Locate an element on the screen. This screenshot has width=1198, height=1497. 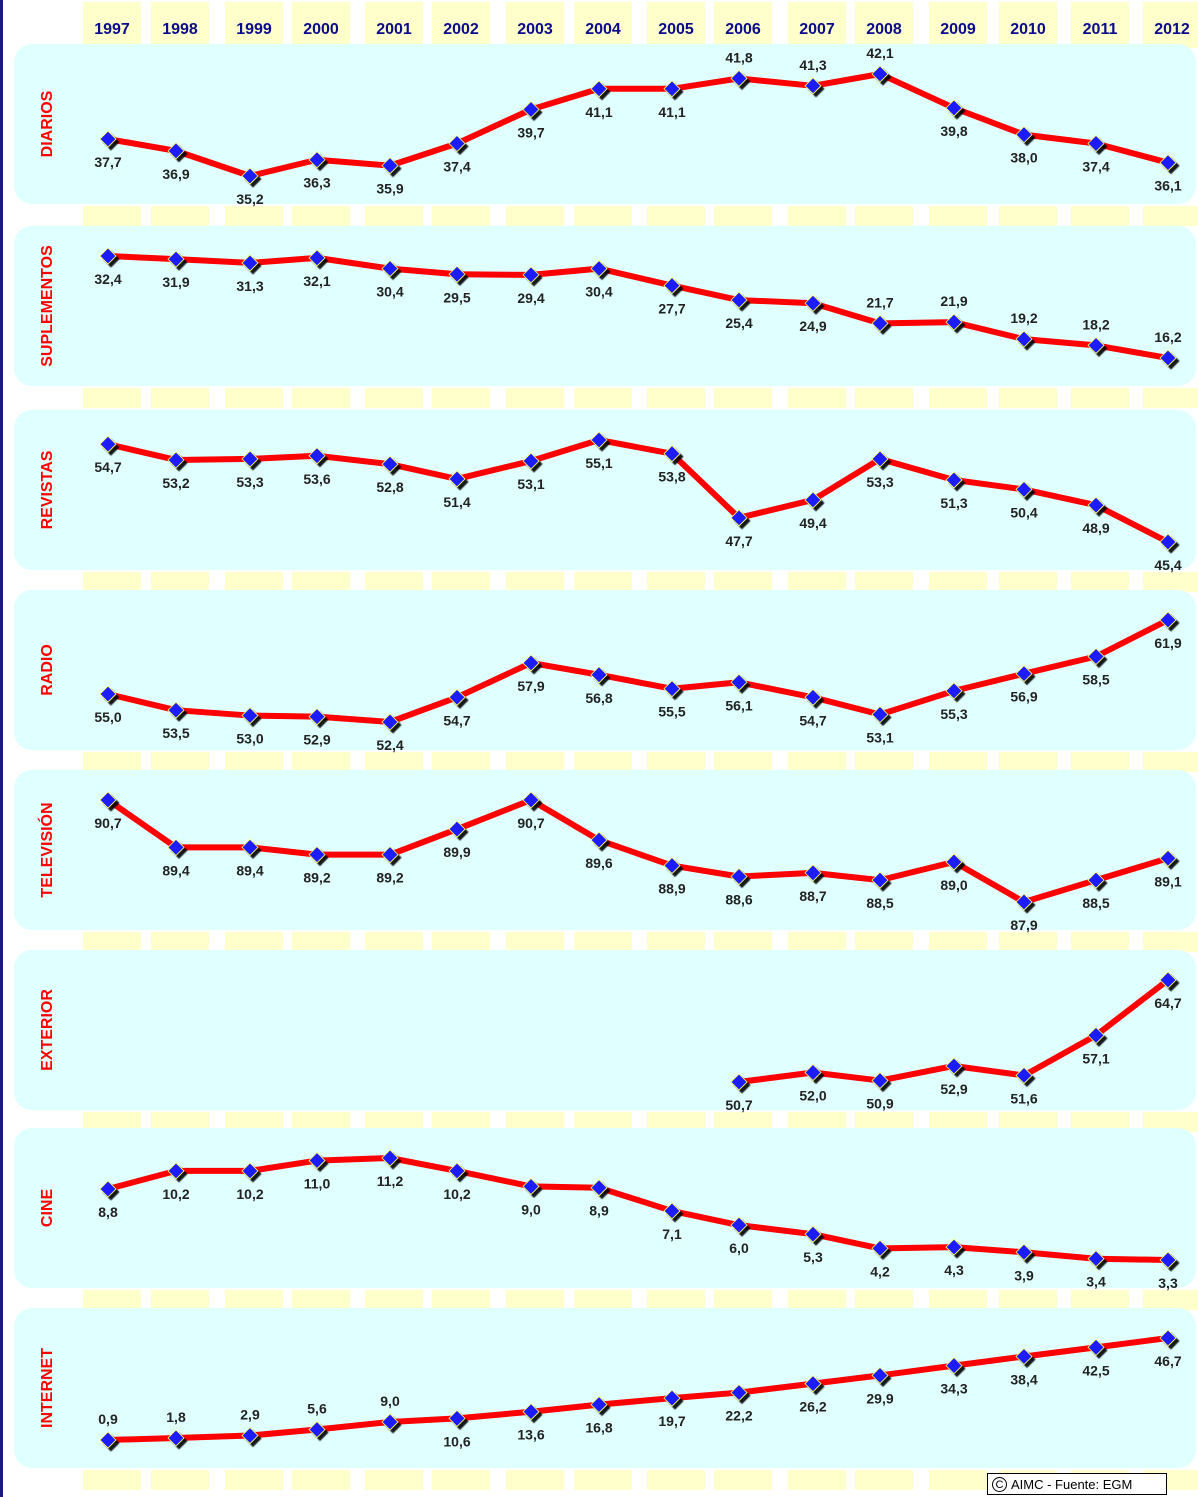
data-label: 31,3 is located at coordinates (249, 286).